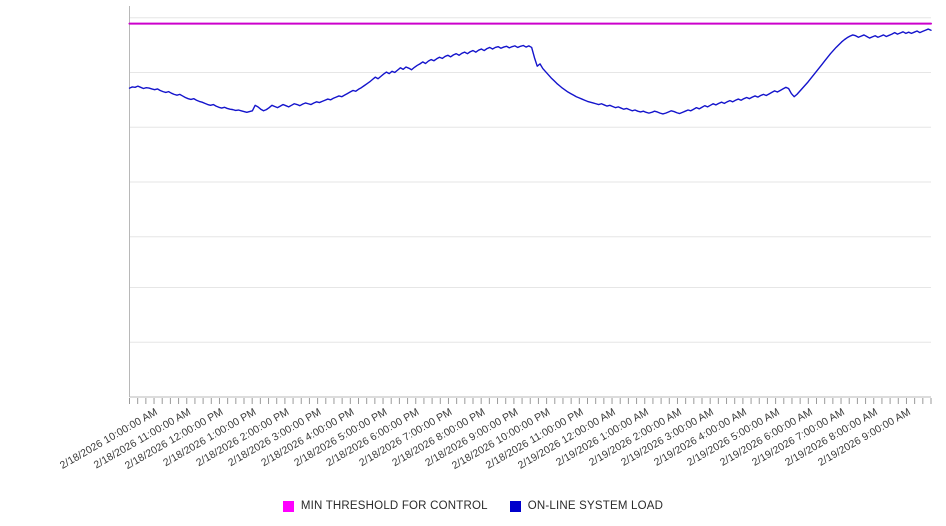 The height and width of the screenshot is (526, 946). What do you see at coordinates (394, 506) in the screenshot?
I see `legend-label-min-threshold-for-control: MIN THRESHOLD FOR CONTROL` at bounding box center [394, 506].